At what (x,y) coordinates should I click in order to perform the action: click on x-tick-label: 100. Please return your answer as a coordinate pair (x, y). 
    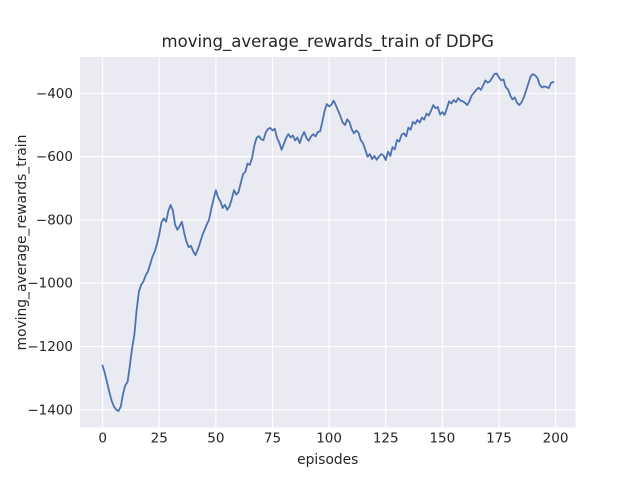
    Looking at the image, I should click on (329, 439).